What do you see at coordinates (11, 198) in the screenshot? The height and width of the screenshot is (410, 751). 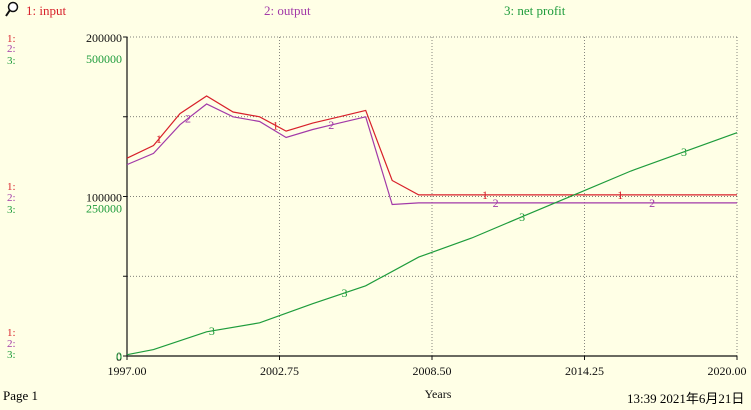 I see `axis-marker-2-mid: 2:` at bounding box center [11, 198].